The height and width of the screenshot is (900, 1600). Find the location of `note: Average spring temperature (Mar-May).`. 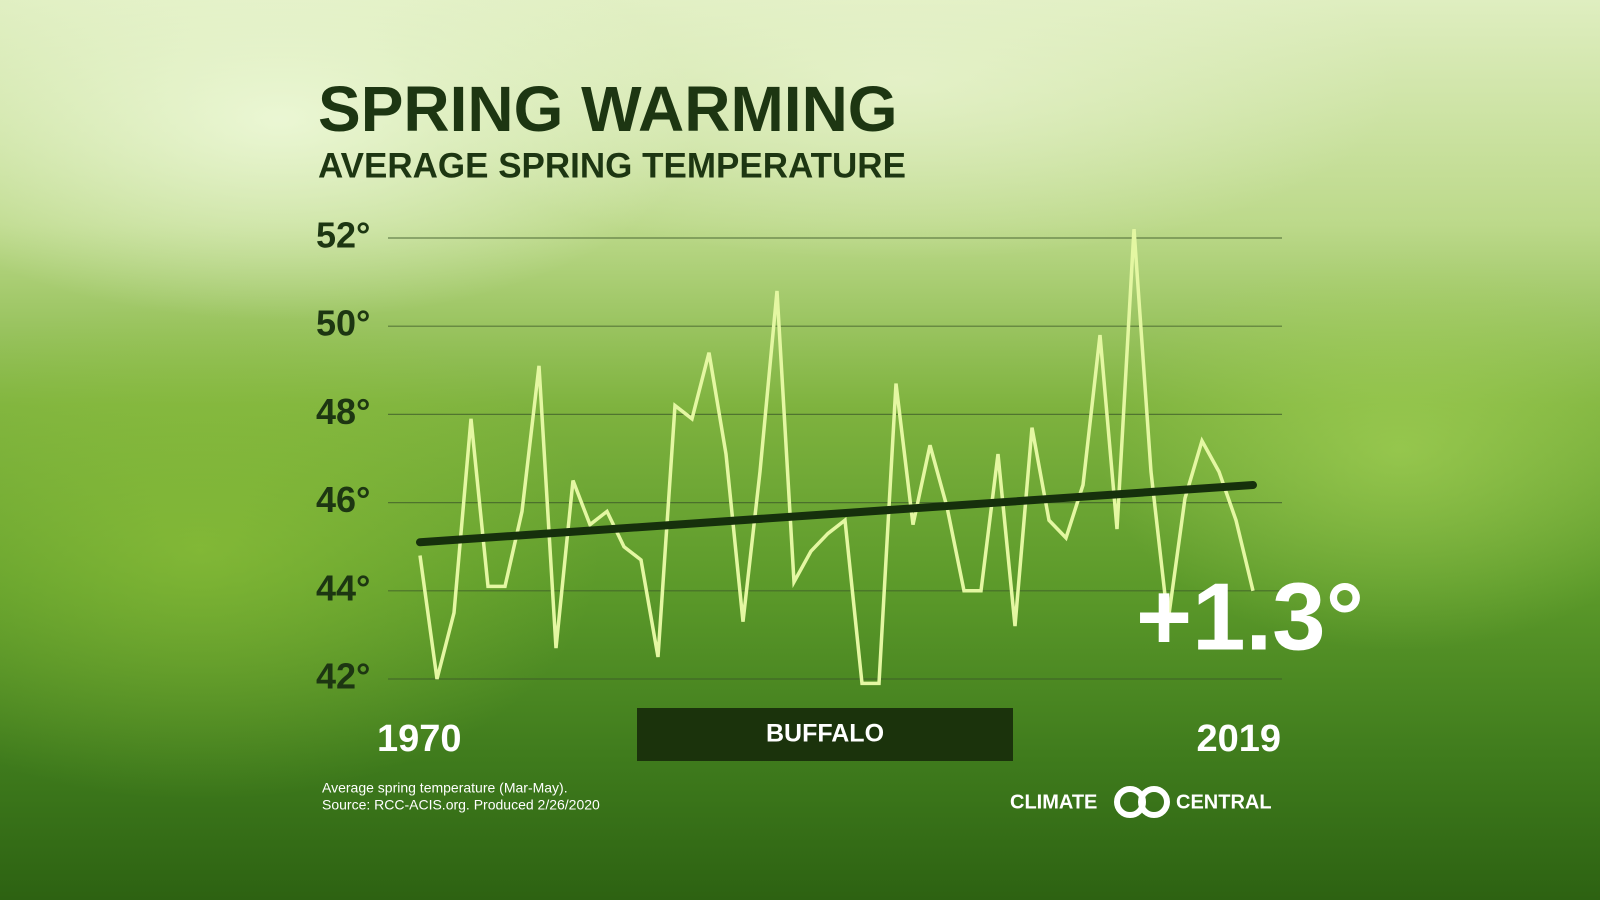

note: Average spring temperature (Mar-May). is located at coordinates (445, 788).